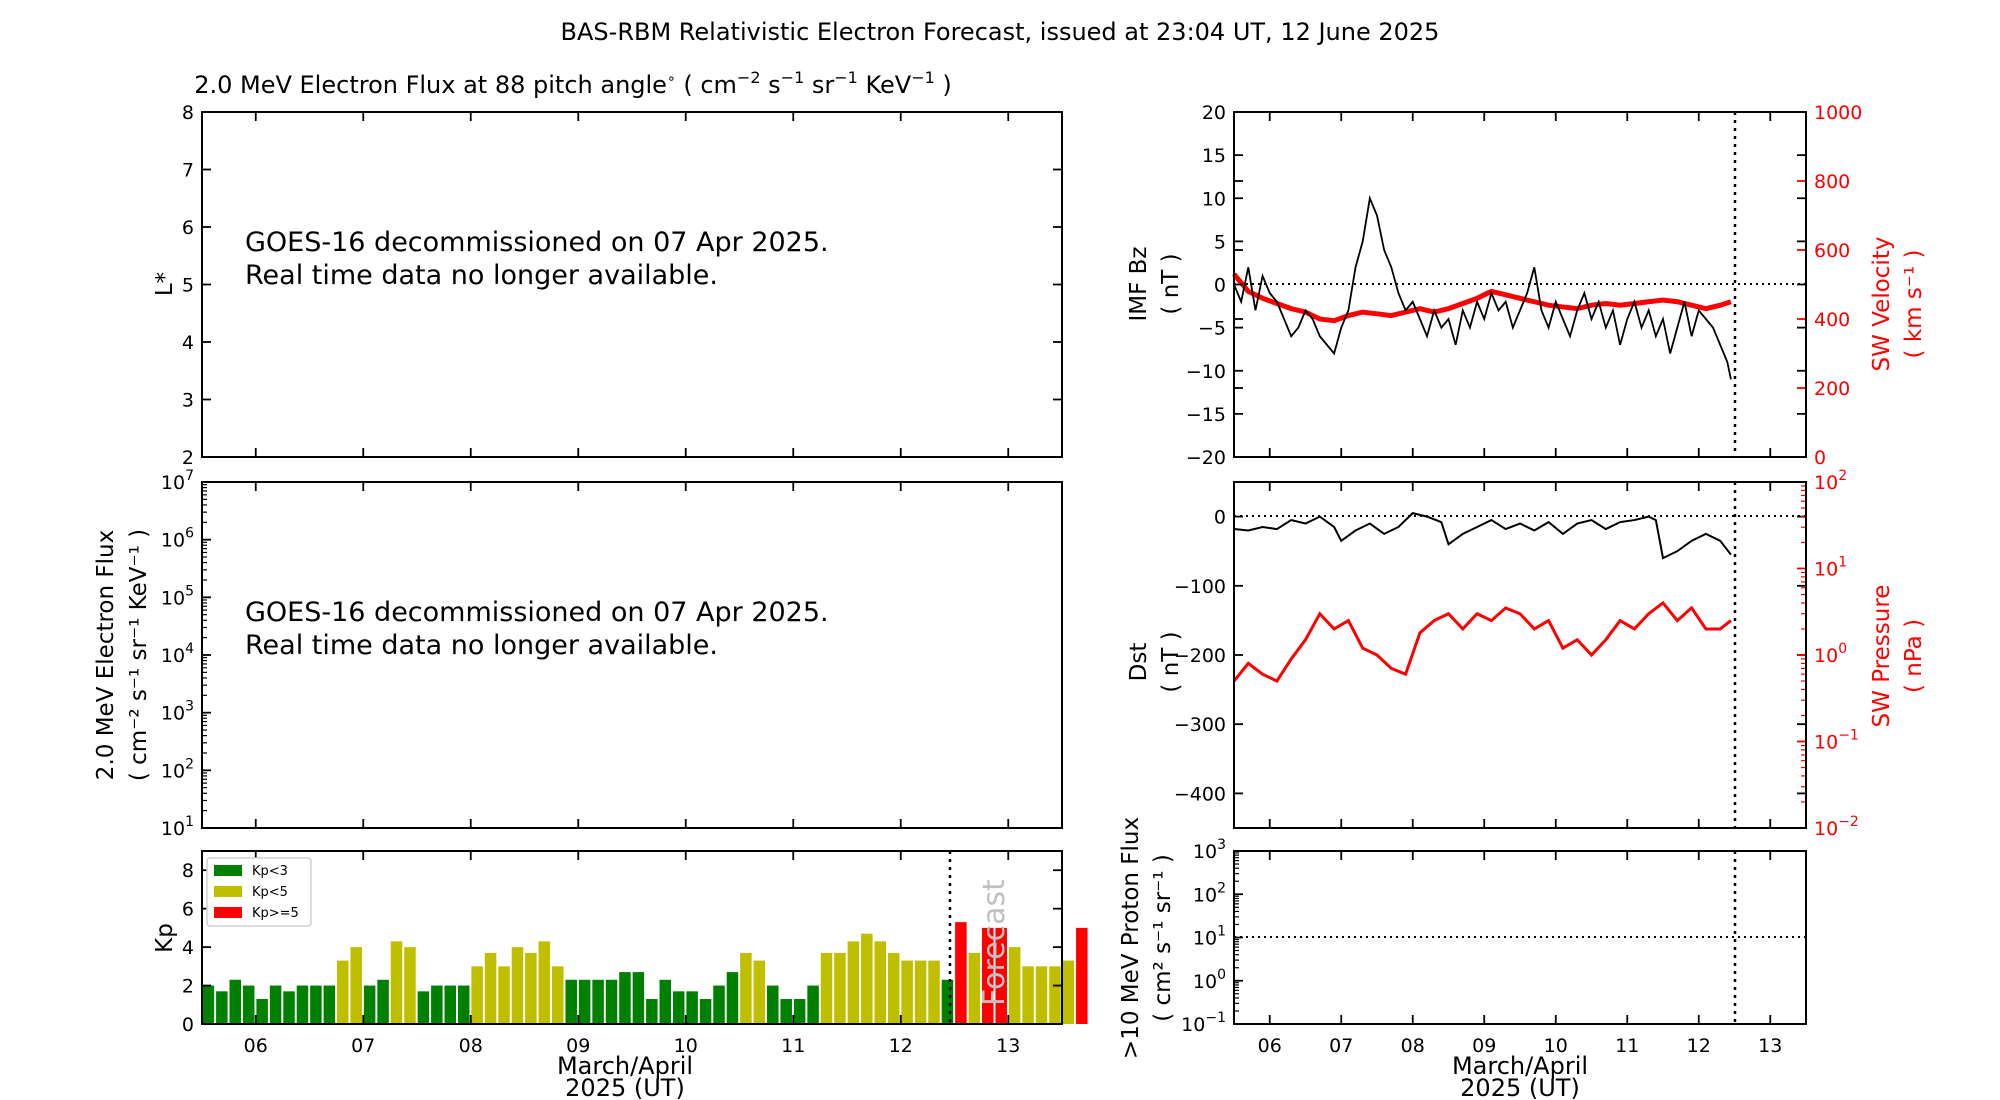 The height and width of the screenshot is (1100, 2000). I want to click on kp-legend-swatch-red, so click(228, 912).